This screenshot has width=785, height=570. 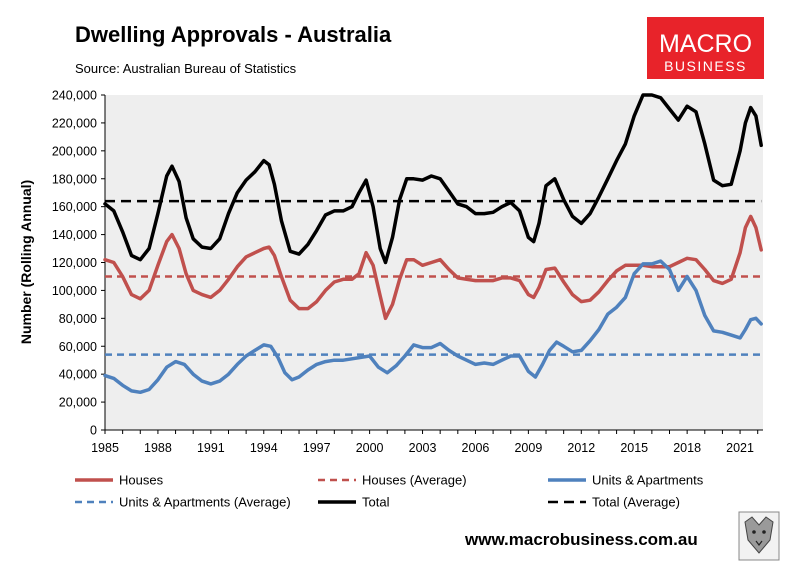 What do you see at coordinates (74, 96) in the screenshot?
I see `y-tick-label: 240,000` at bounding box center [74, 96].